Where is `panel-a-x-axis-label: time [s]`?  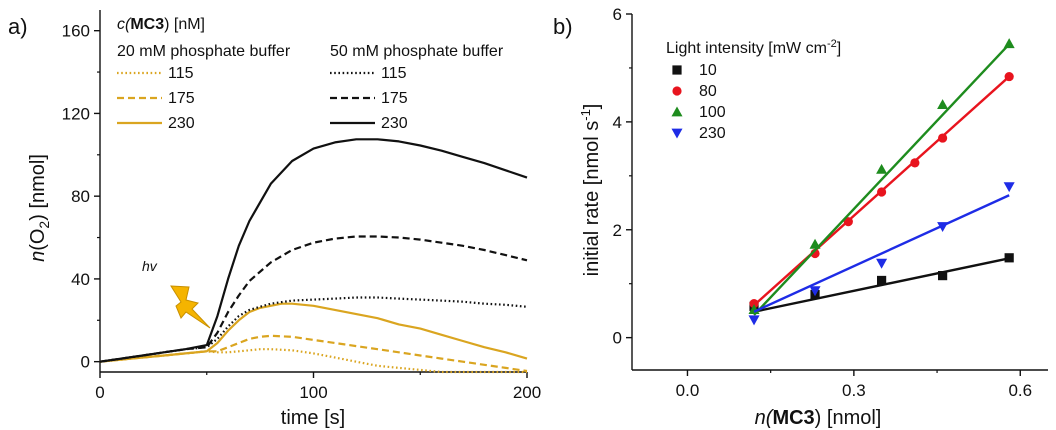 panel-a-x-axis-label: time [s] is located at coordinates (313, 418).